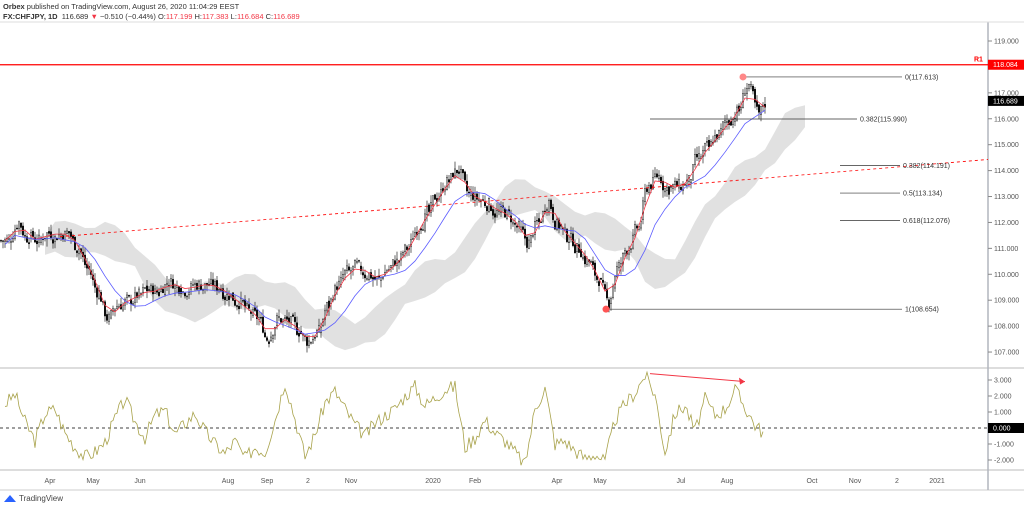  What do you see at coordinates (742, 381) in the screenshot?
I see `arrow-head-icon` at bounding box center [742, 381].